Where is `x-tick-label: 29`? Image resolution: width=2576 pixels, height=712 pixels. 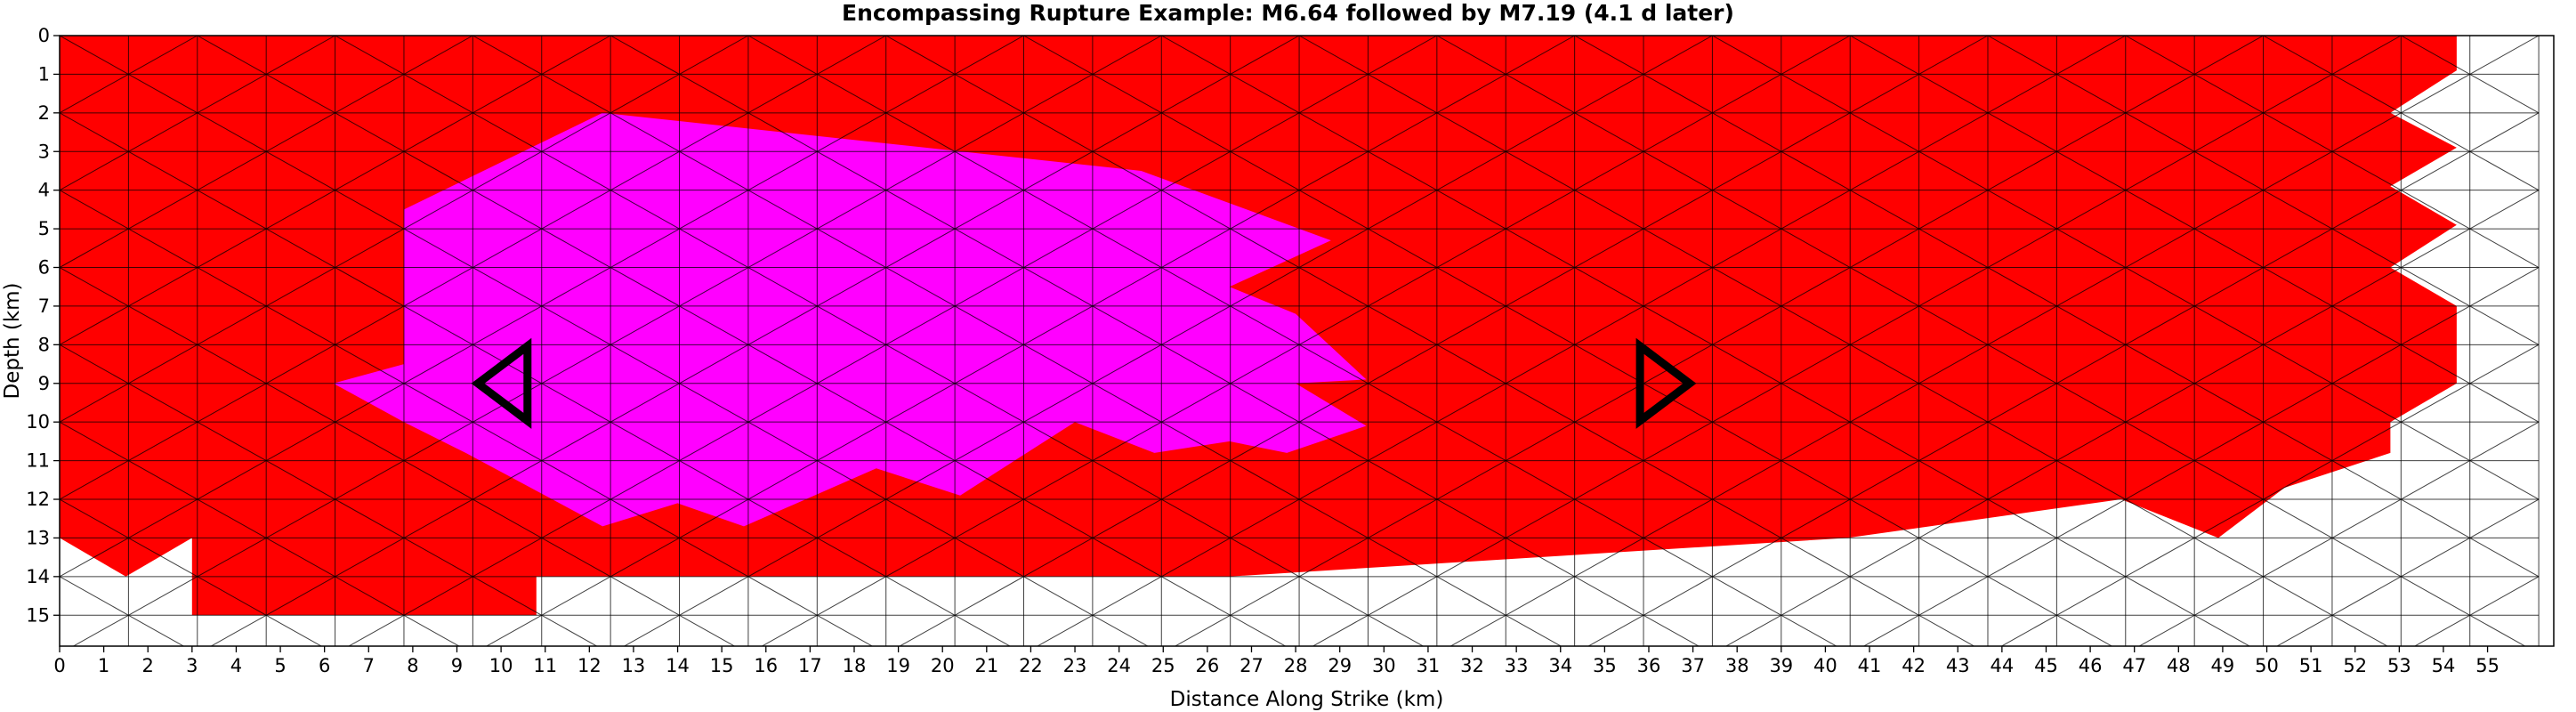
x-tick-label: 29 is located at coordinates (1340, 665).